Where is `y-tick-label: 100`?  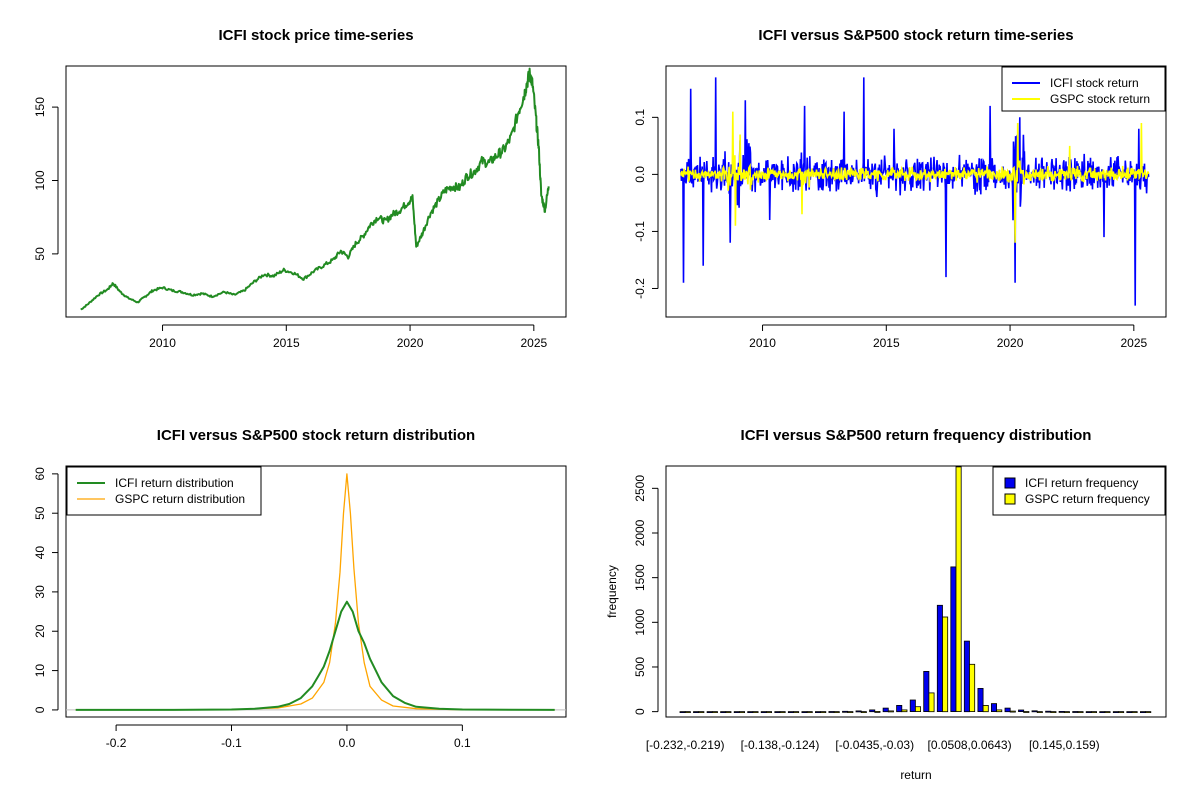 y-tick-label: 100 is located at coordinates (40, 180).